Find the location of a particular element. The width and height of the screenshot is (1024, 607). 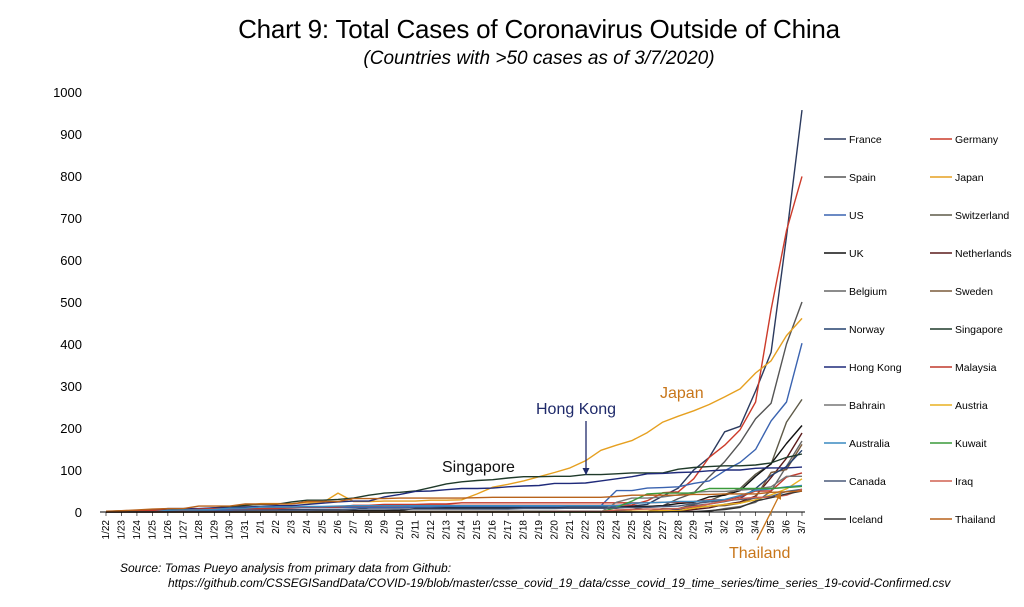

y-tick-label: 800 is located at coordinates (71, 176).